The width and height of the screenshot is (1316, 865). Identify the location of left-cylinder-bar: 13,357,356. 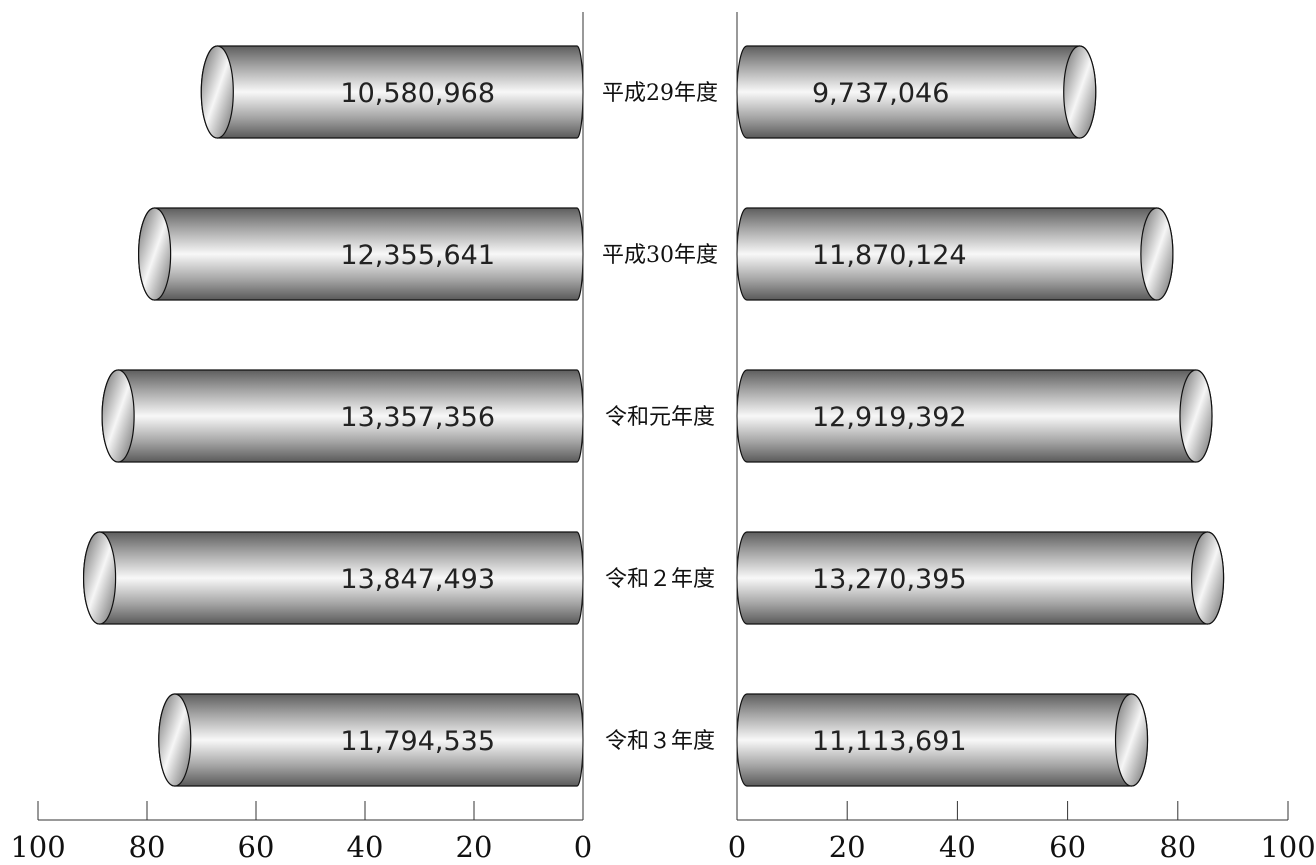
(342, 416).